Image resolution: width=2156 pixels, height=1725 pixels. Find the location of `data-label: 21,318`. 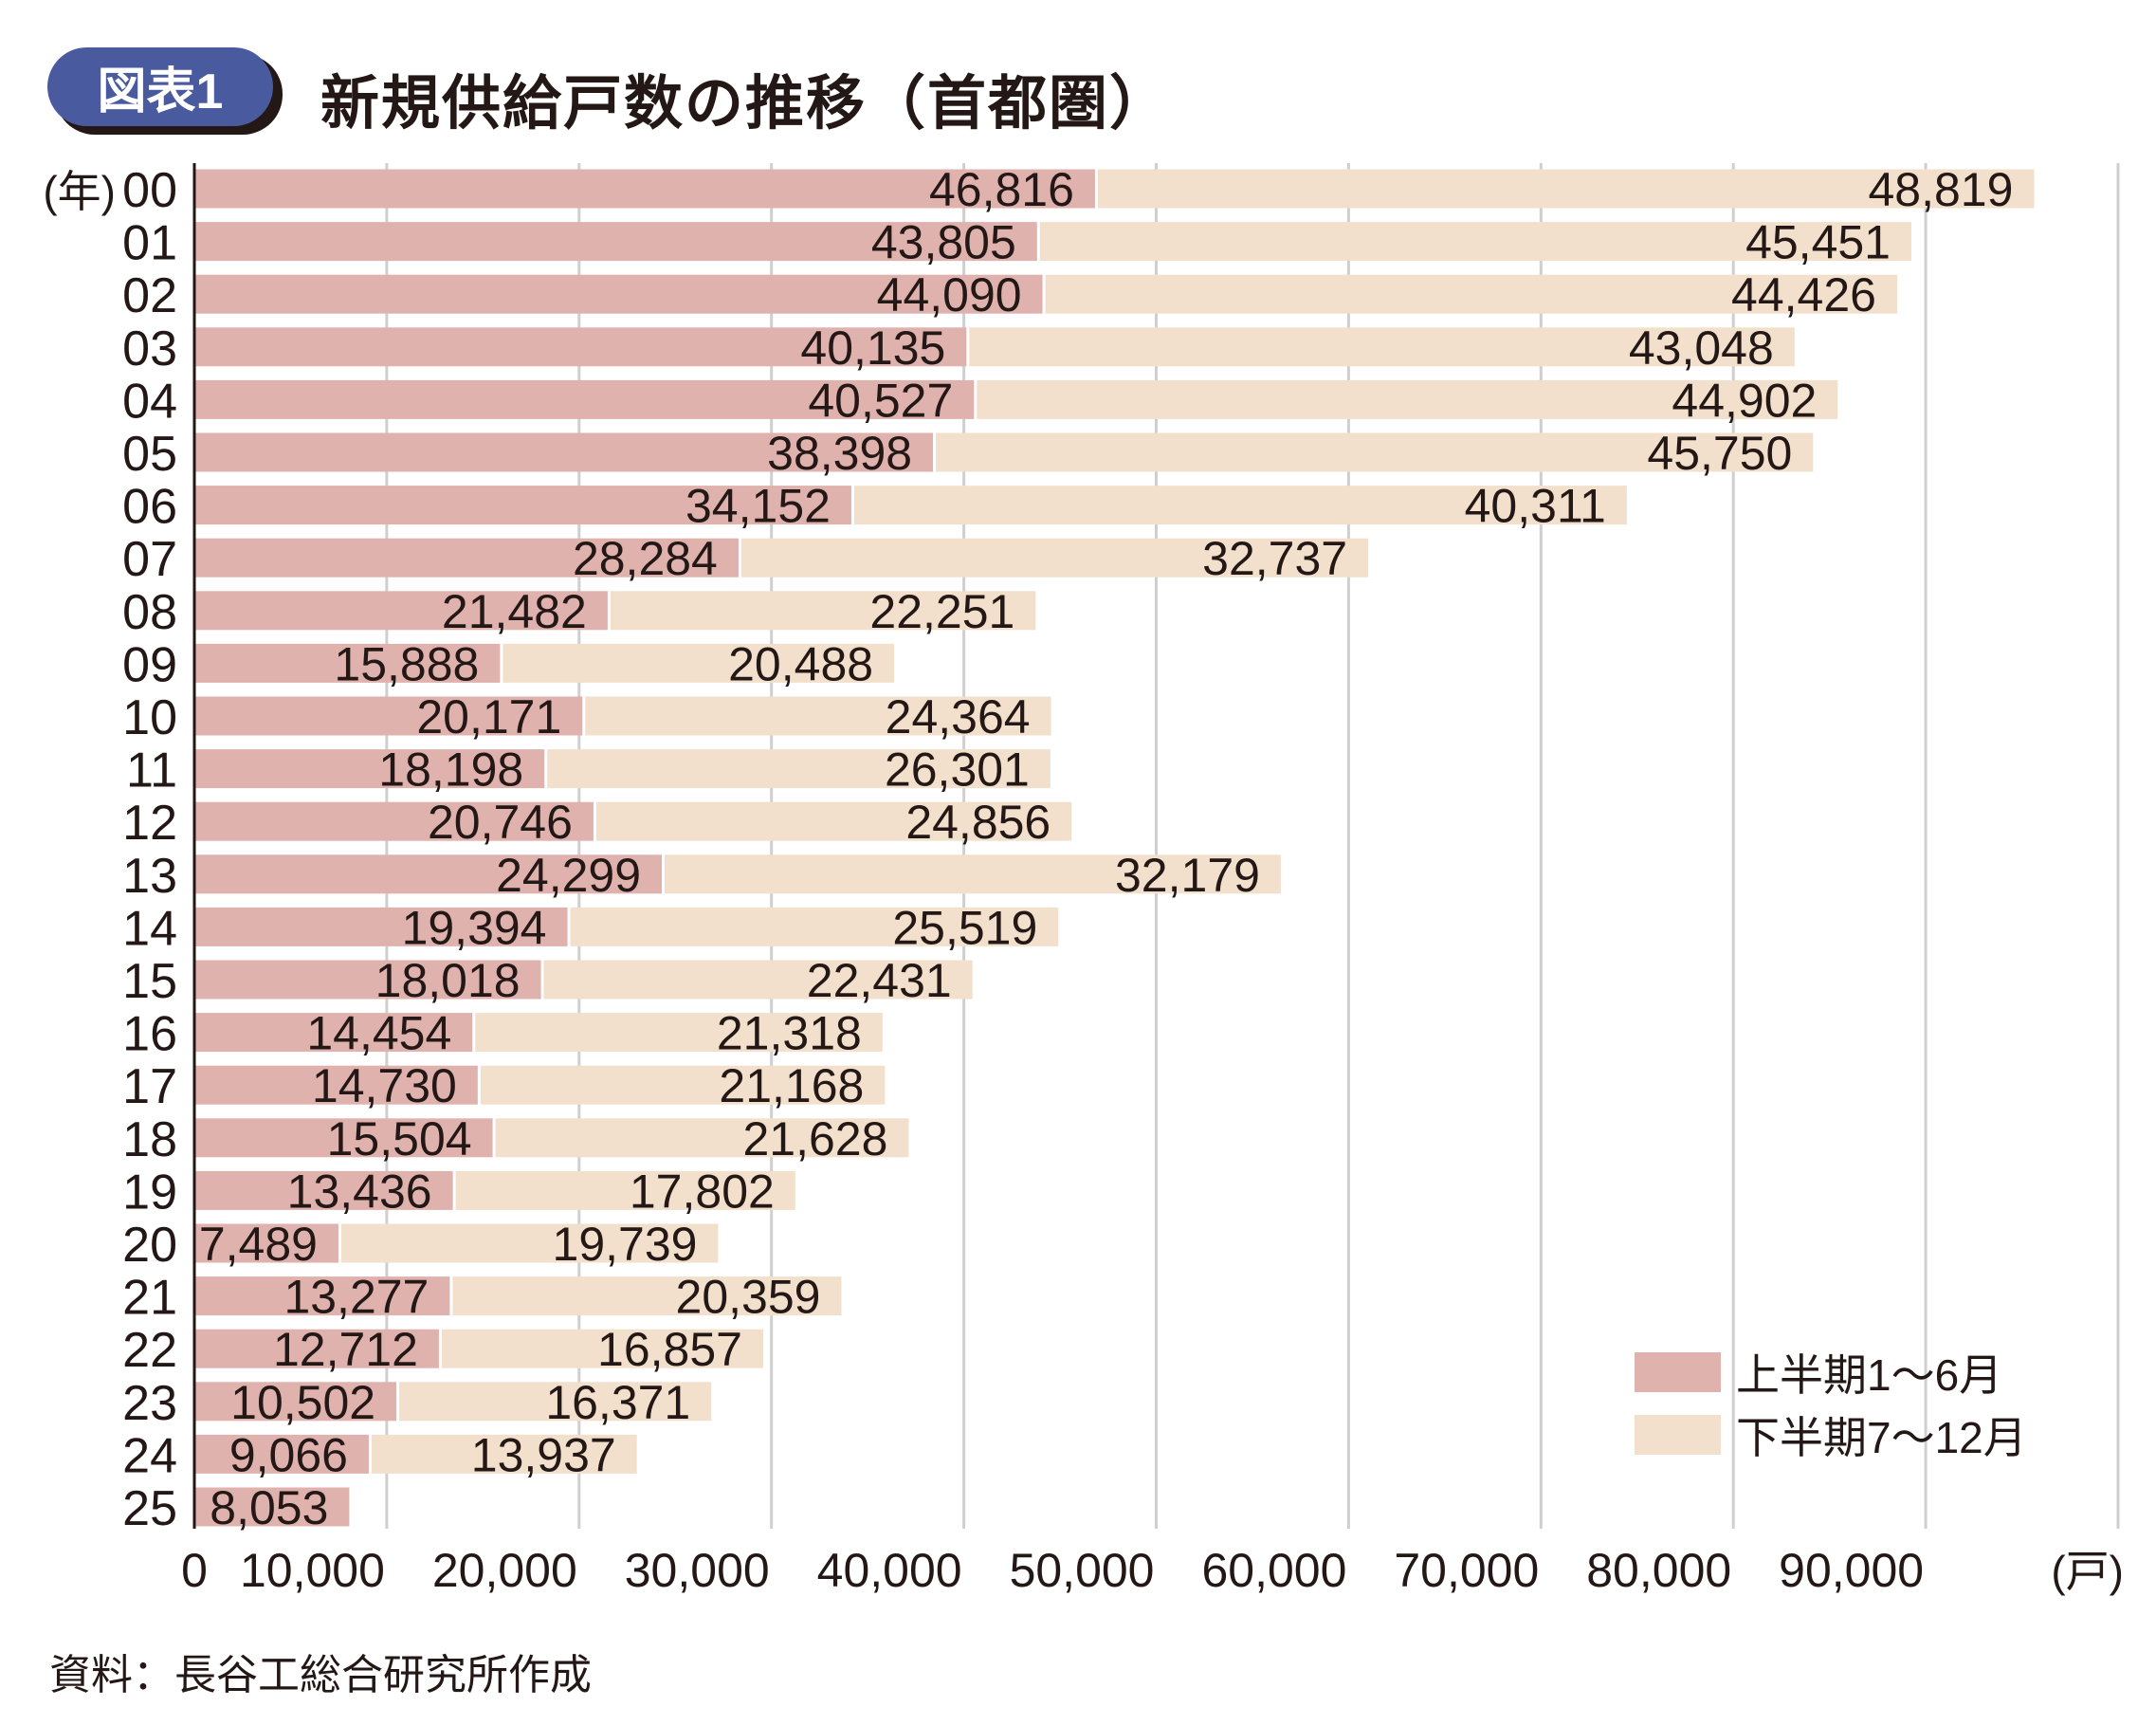

data-label: 21,318 is located at coordinates (789, 1034).